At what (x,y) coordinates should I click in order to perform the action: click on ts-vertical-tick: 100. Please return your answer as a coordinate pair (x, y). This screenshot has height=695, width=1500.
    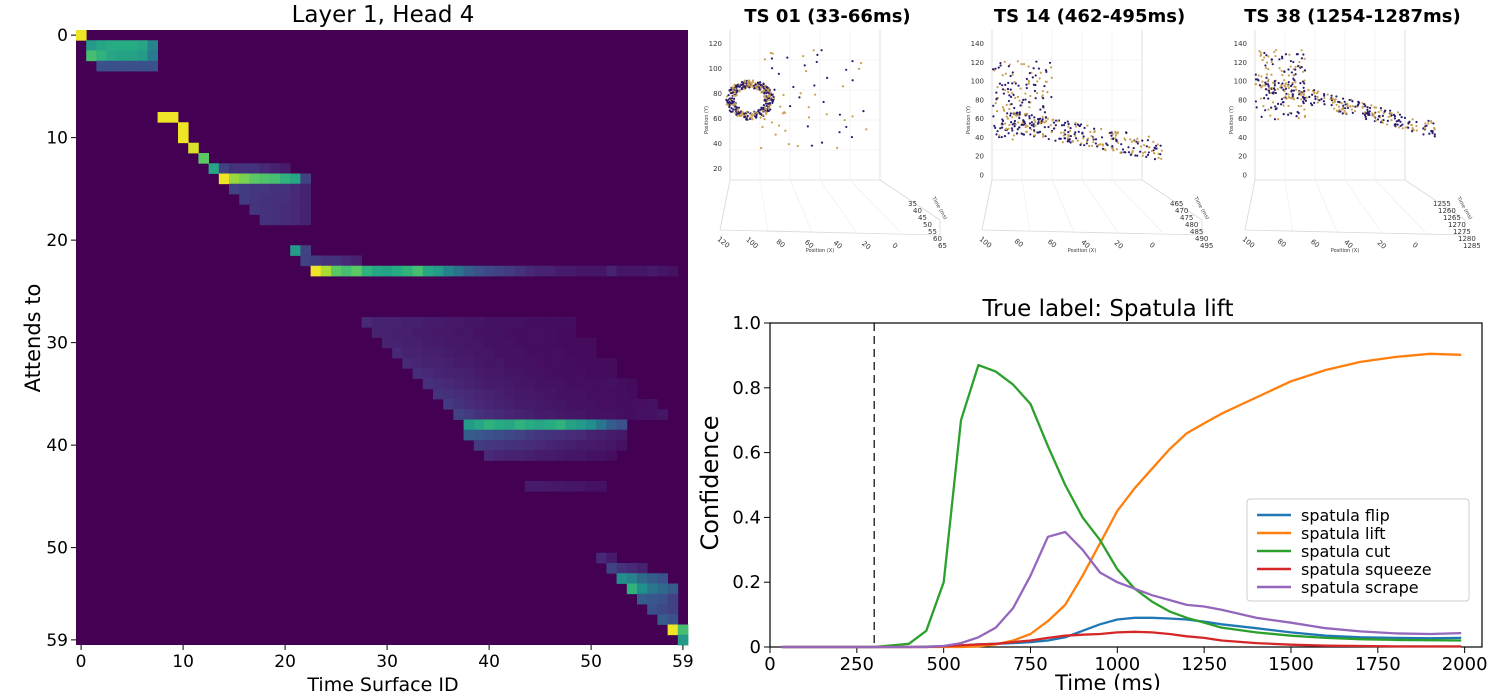
    Looking at the image, I should click on (1240, 82).